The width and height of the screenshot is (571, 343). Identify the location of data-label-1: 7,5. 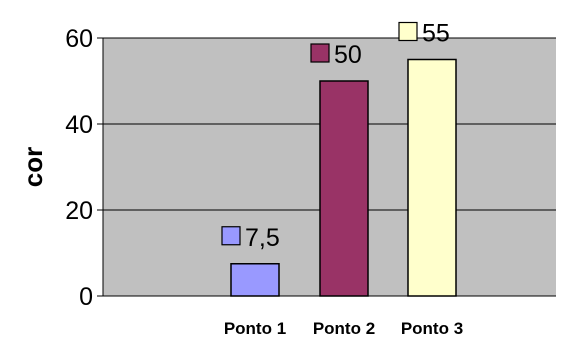
(262, 238).